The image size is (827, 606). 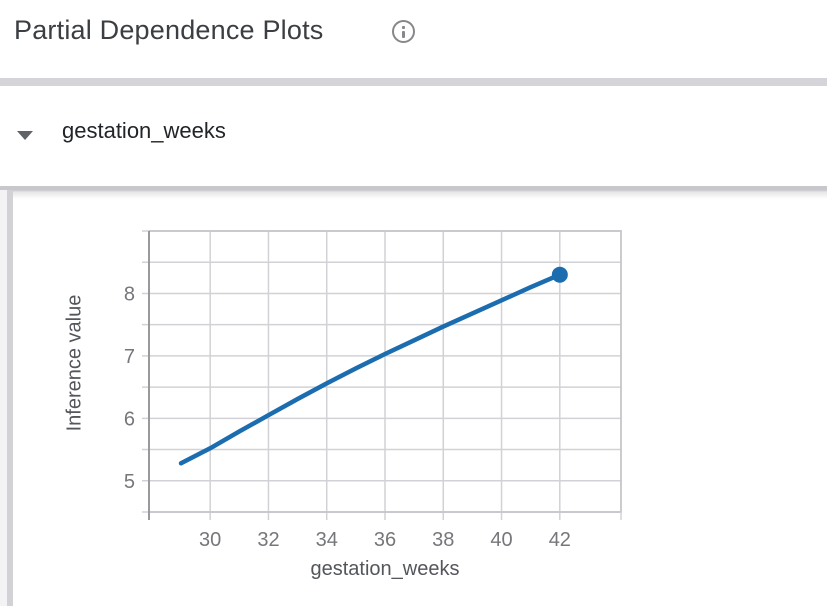 What do you see at coordinates (210, 540) in the screenshot?
I see `svg-text: 30` at bounding box center [210, 540].